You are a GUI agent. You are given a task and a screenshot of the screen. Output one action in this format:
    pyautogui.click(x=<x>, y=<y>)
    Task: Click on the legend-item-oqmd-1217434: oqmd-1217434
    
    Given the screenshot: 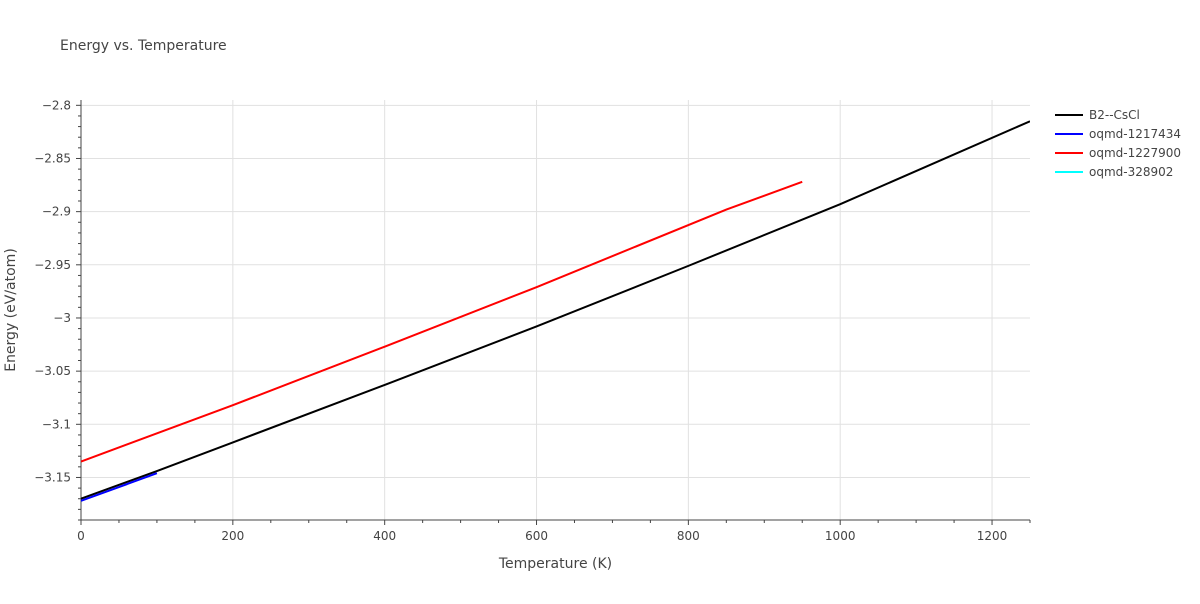 What is the action you would take?
    pyautogui.click(x=1118, y=134)
    